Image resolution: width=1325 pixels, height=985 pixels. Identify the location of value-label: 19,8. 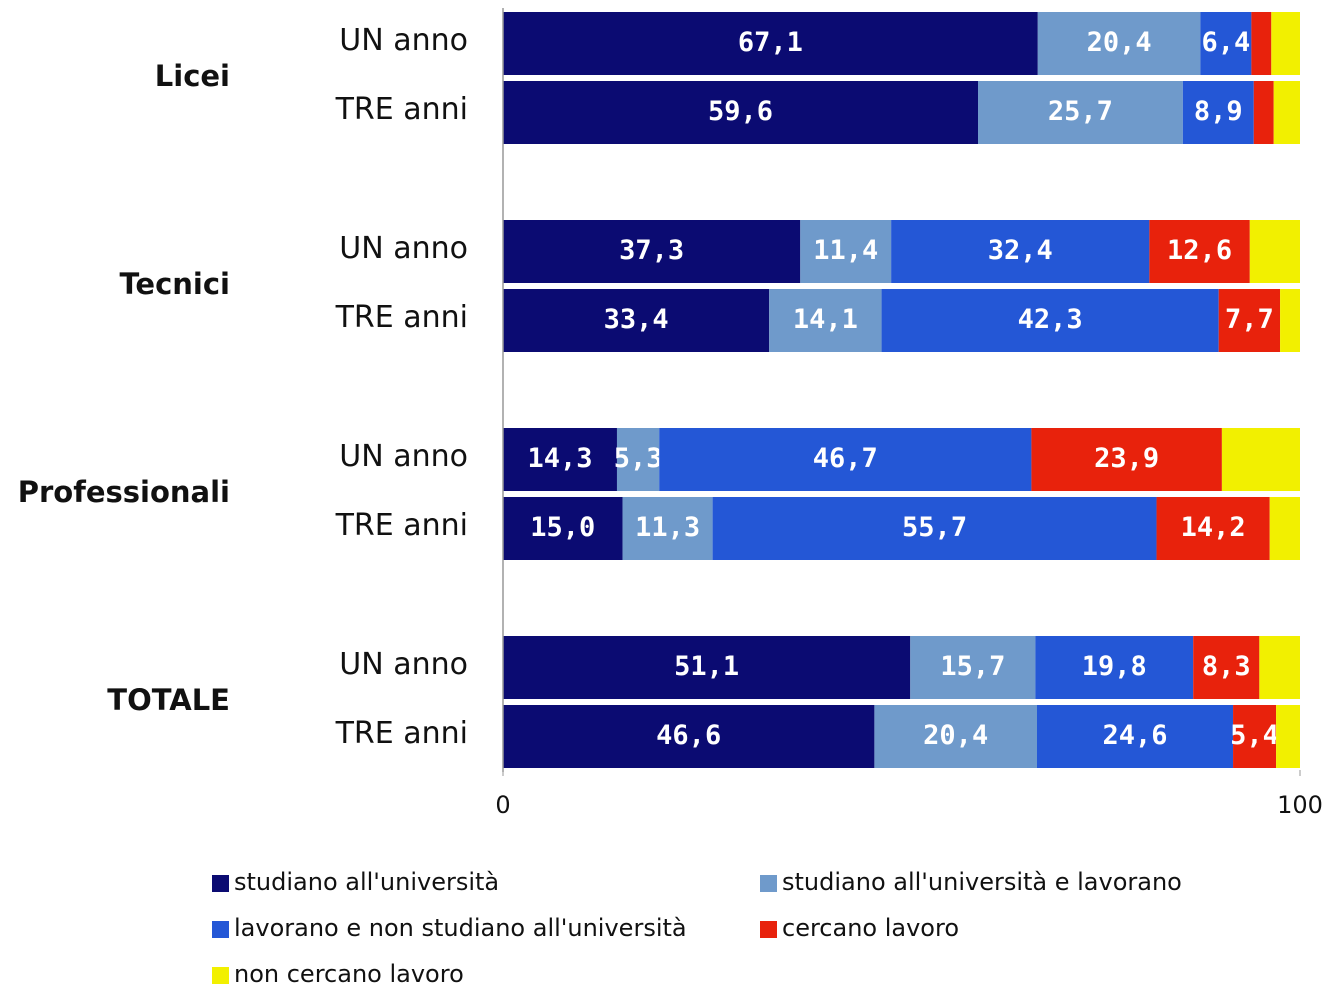
(1114, 666).